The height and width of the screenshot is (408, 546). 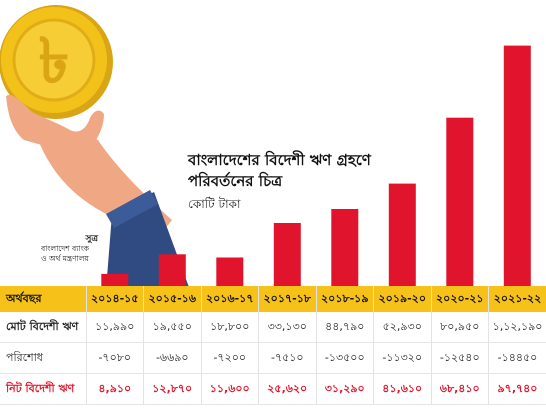 What do you see at coordinates (114, 358) in the screenshot?
I see `table-cell: -৭০৮০` at bounding box center [114, 358].